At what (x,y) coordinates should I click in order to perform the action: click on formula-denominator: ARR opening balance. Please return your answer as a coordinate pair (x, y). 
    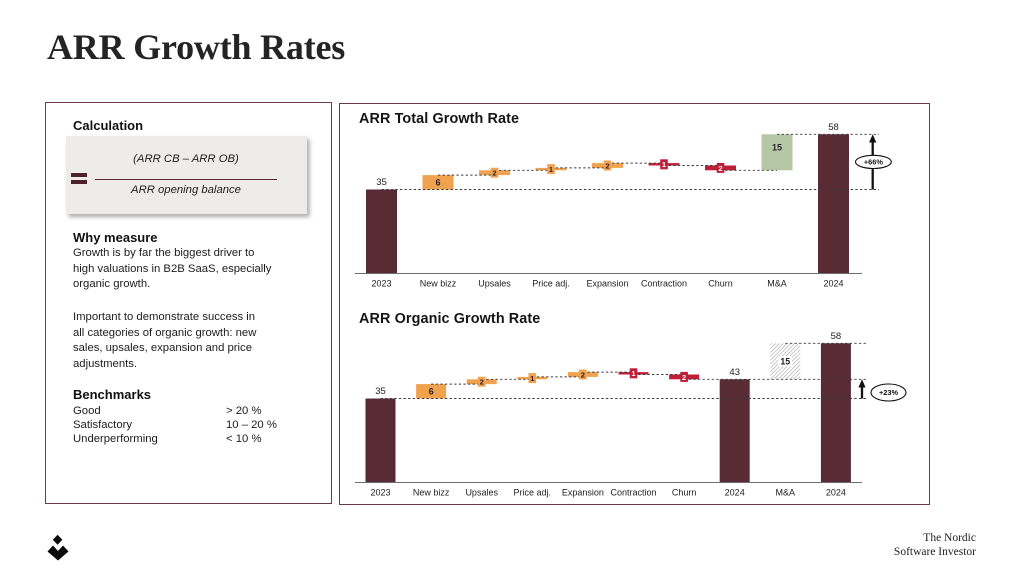
    Looking at the image, I should click on (186, 190).